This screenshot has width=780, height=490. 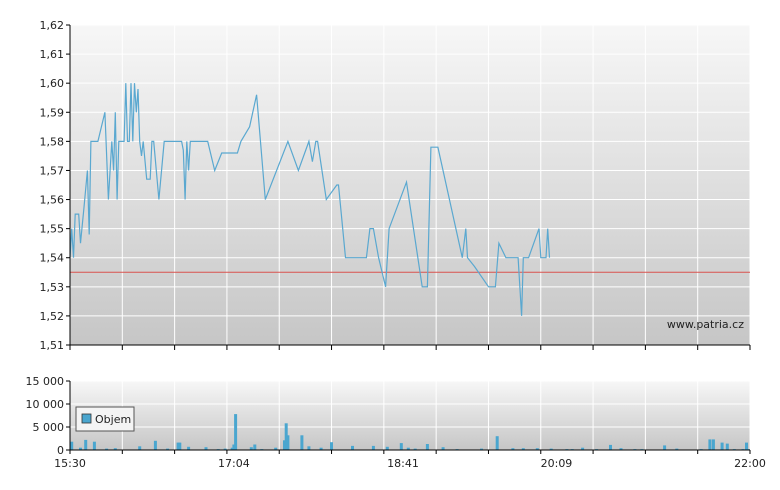 What do you see at coordinates (48, 416) in the screenshot?
I see `volume-y-axis: 0 5 000 10 000 15 000` at bounding box center [48, 416].